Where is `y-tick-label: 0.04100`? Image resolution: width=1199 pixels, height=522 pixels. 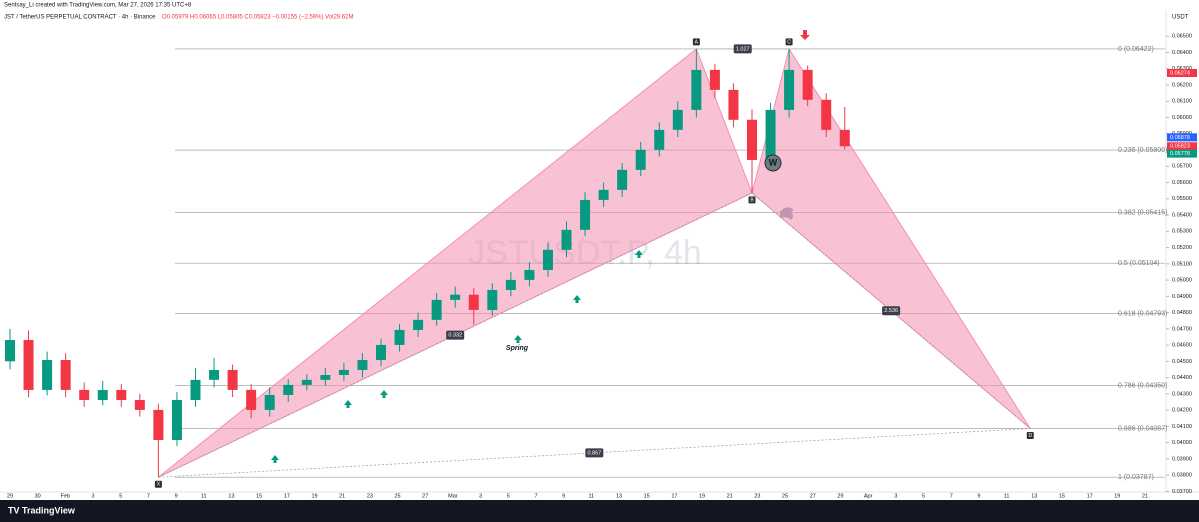
y-tick-label: 0.04100 is located at coordinates (1182, 427).